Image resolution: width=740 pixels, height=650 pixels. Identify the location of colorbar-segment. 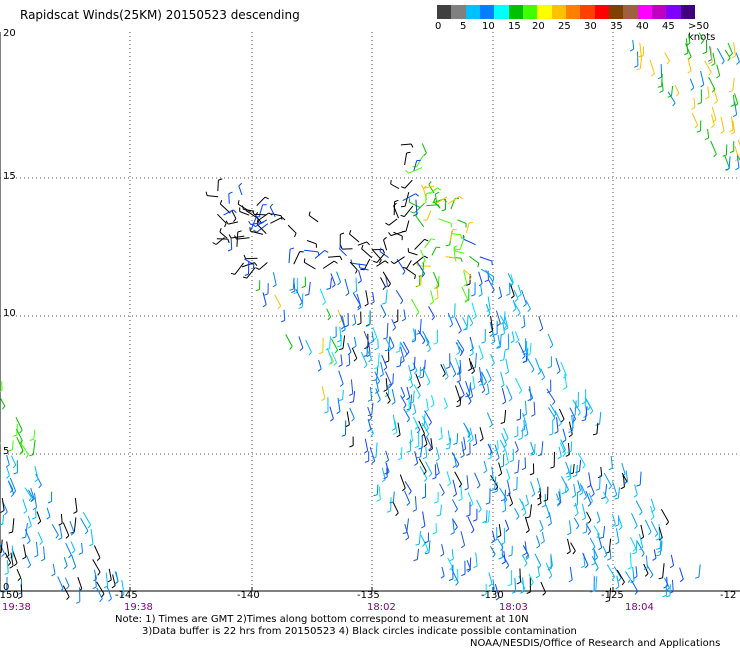
(644, 12).